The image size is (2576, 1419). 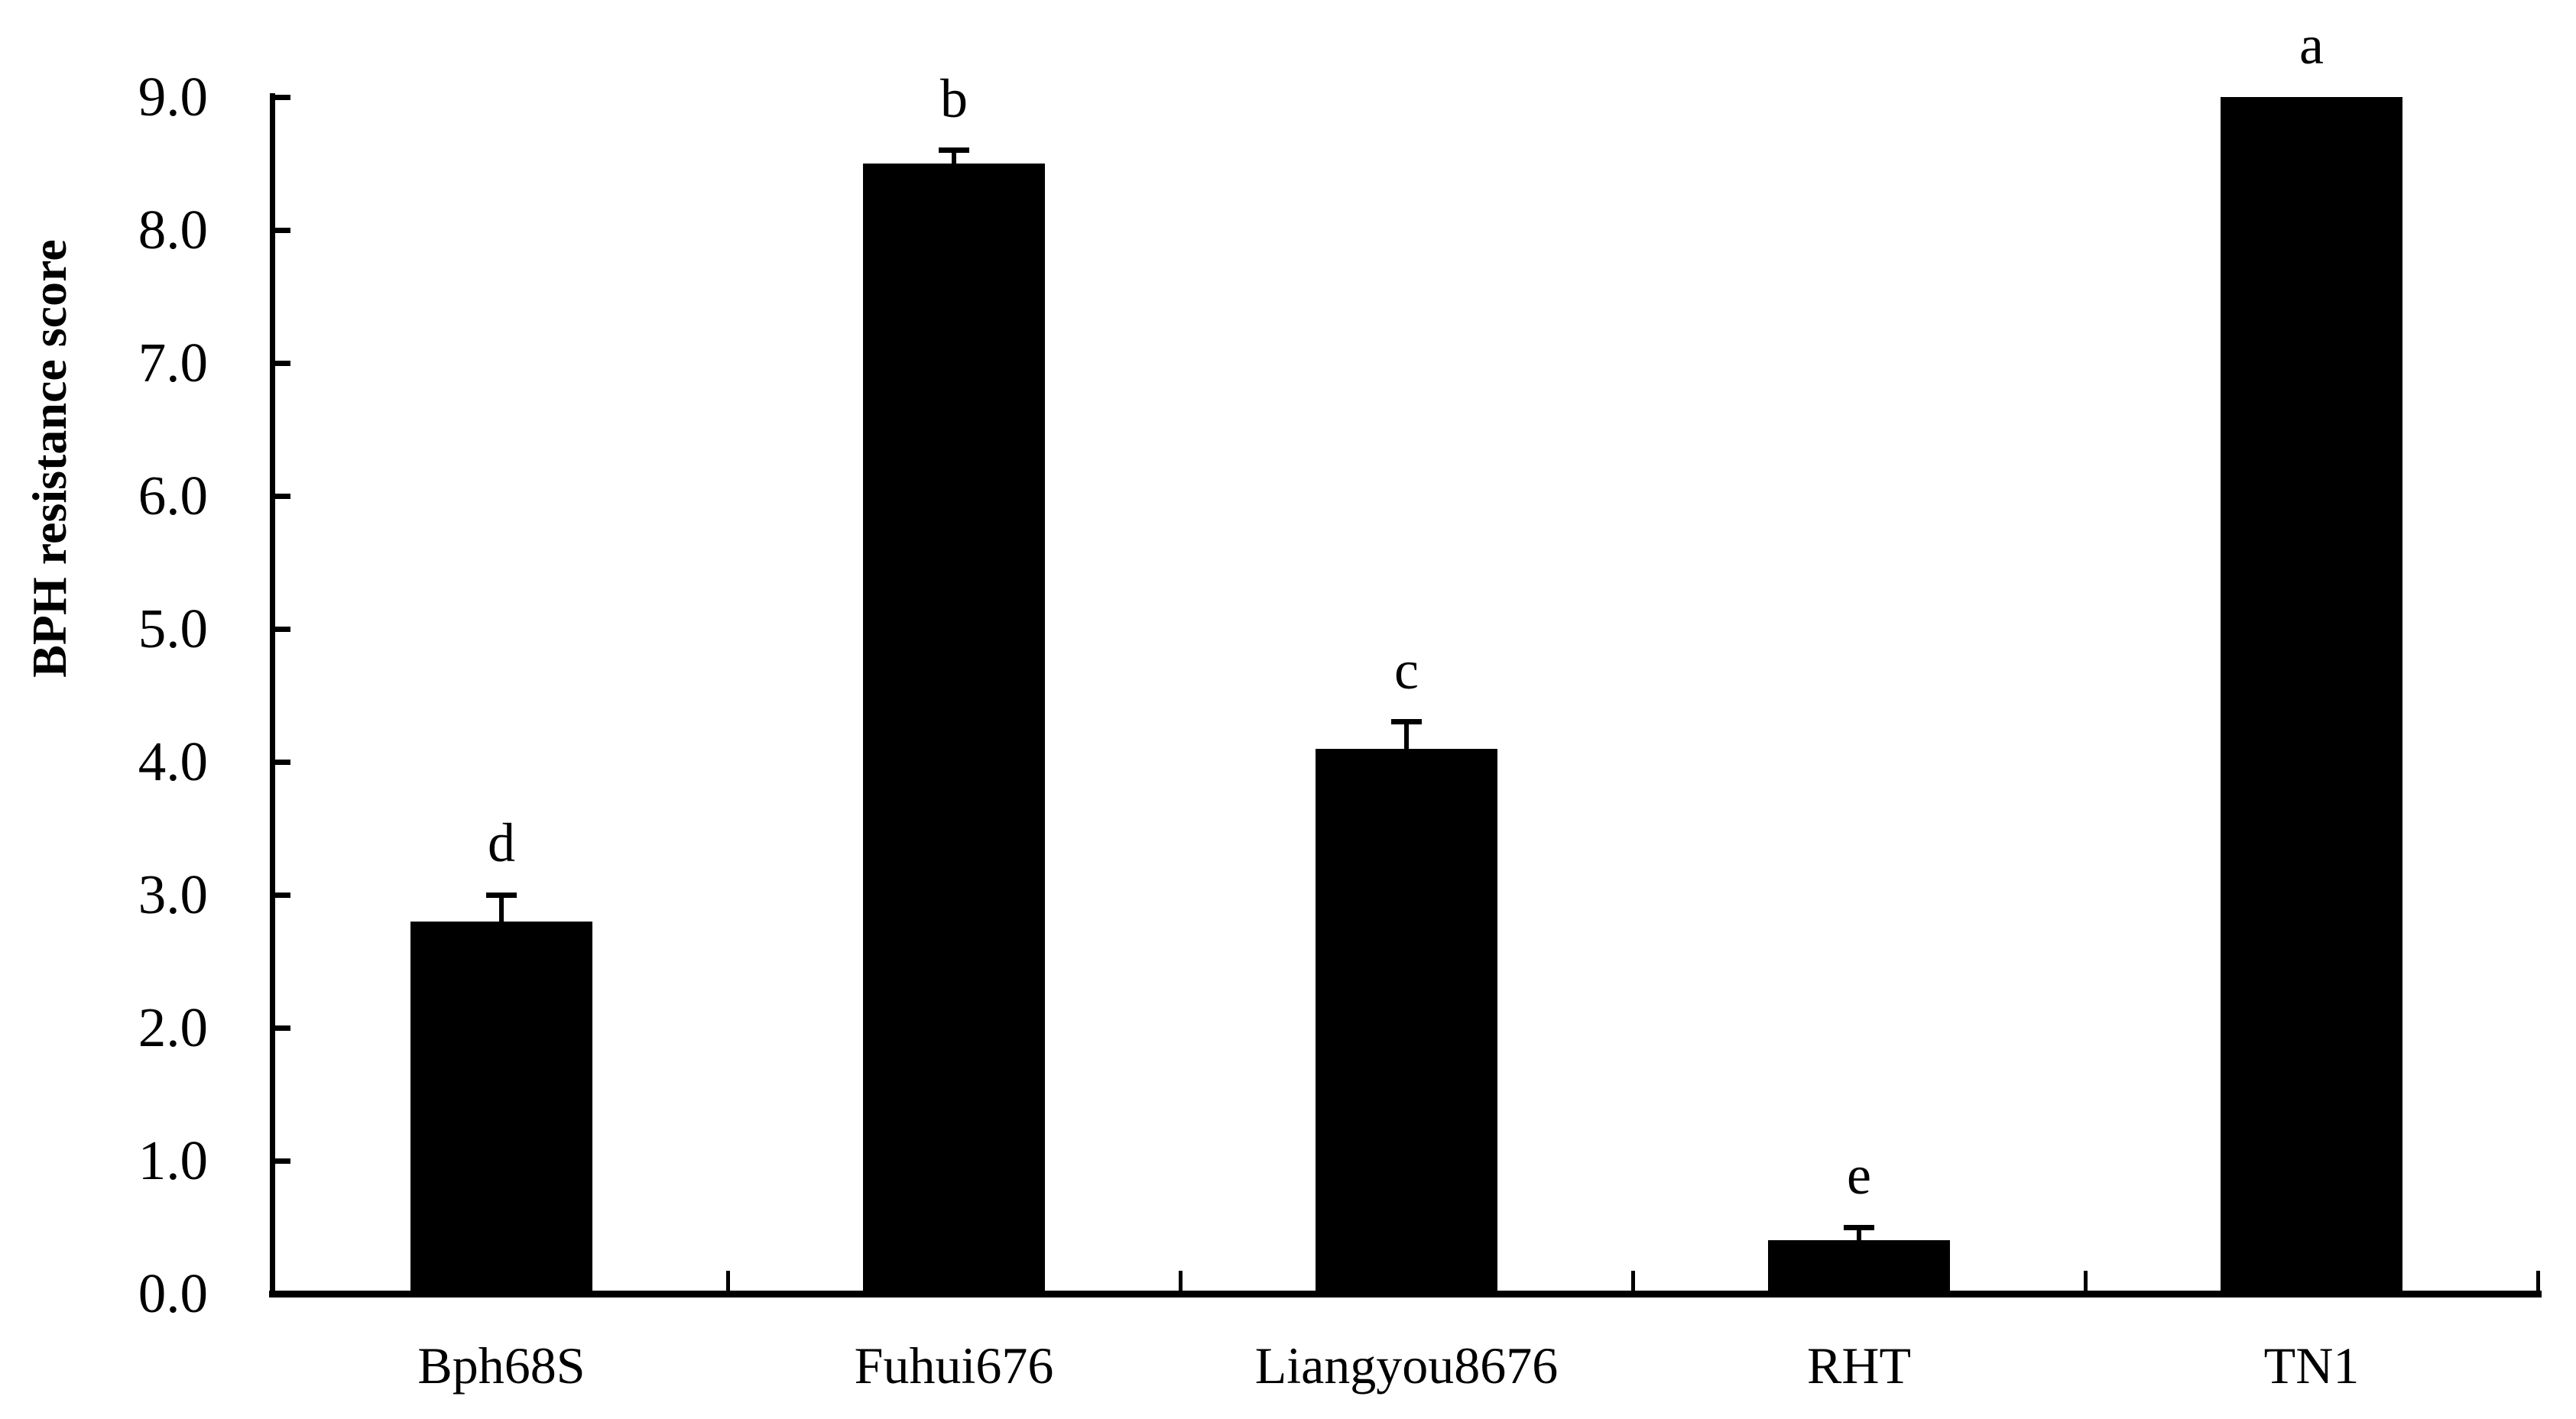 What do you see at coordinates (173, 97) in the screenshot?
I see `y-tick-label: 9.0` at bounding box center [173, 97].